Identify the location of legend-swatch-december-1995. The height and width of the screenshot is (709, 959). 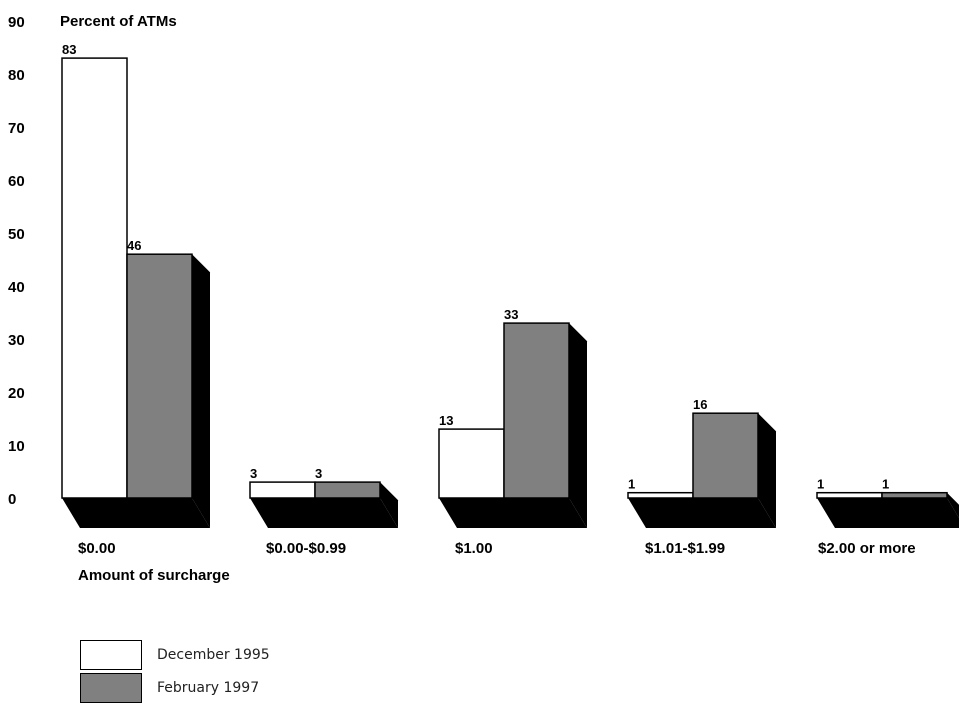
(111, 655).